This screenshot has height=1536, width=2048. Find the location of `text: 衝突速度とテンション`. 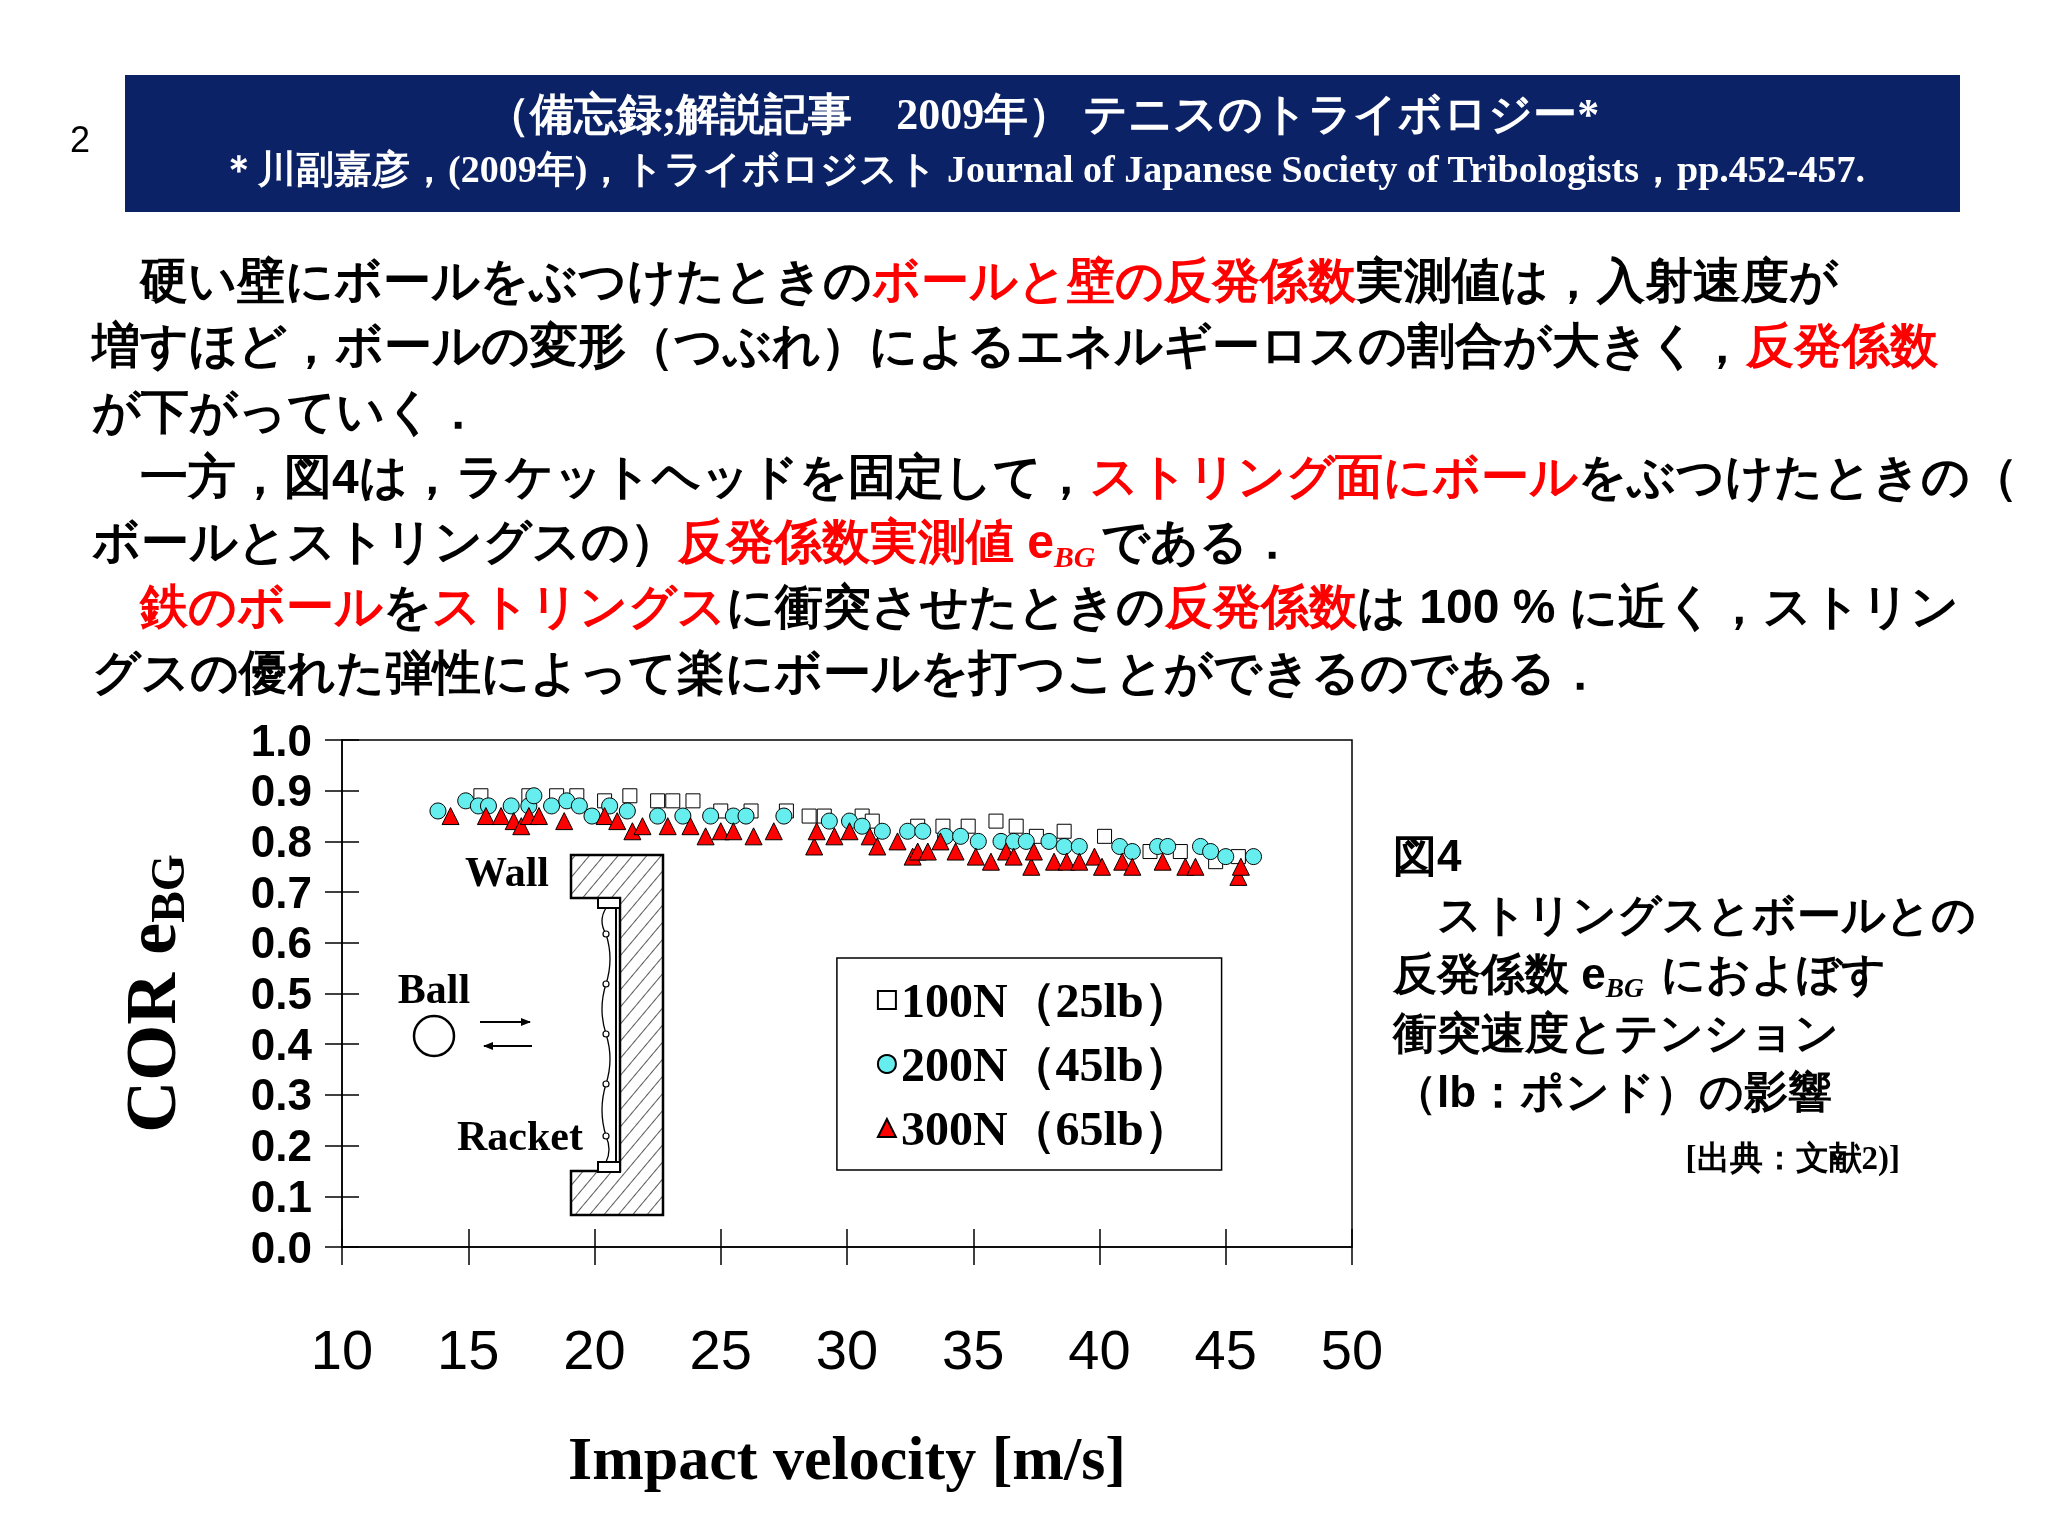

text: 衝突速度とテンション is located at coordinates (1616, 1032).